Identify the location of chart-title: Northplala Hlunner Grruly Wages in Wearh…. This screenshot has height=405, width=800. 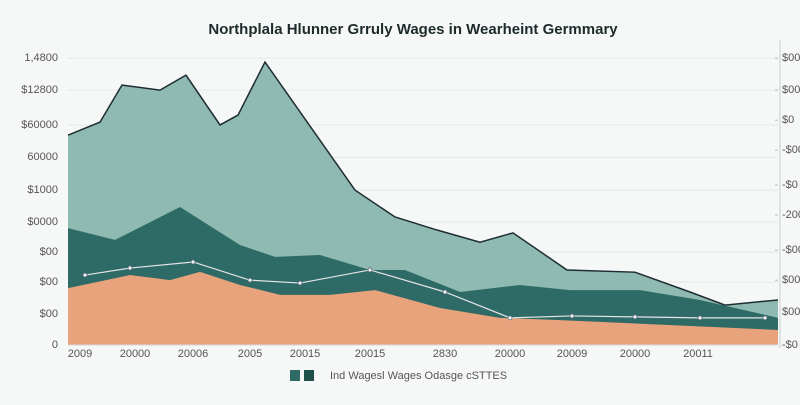
(413, 29).